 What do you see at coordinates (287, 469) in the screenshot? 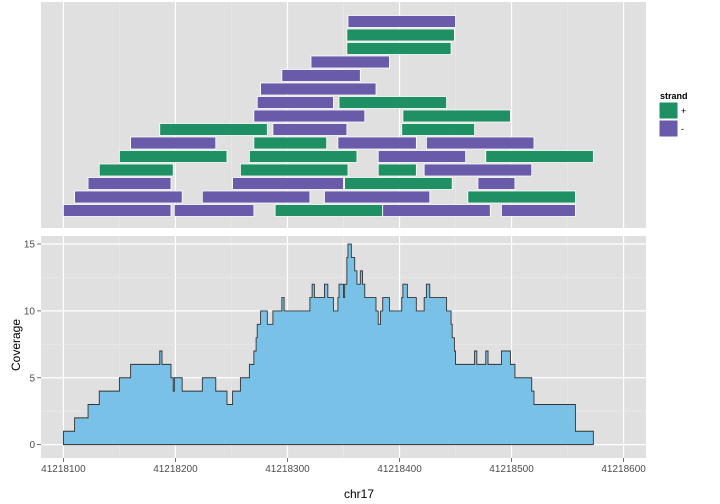
I see `x-tick-label: 41218300` at bounding box center [287, 469].